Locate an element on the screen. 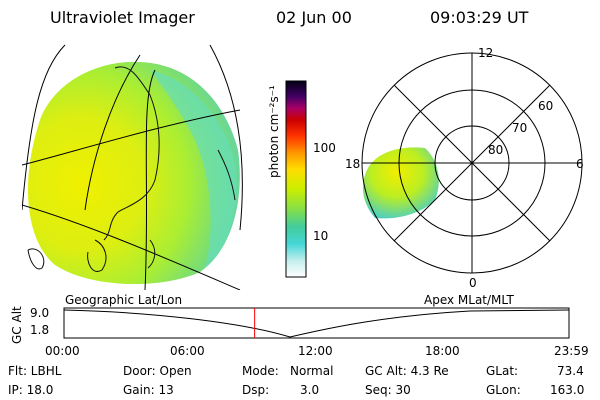 This screenshot has width=600, height=400. status-mode-label: Mode: is located at coordinates (260, 371).